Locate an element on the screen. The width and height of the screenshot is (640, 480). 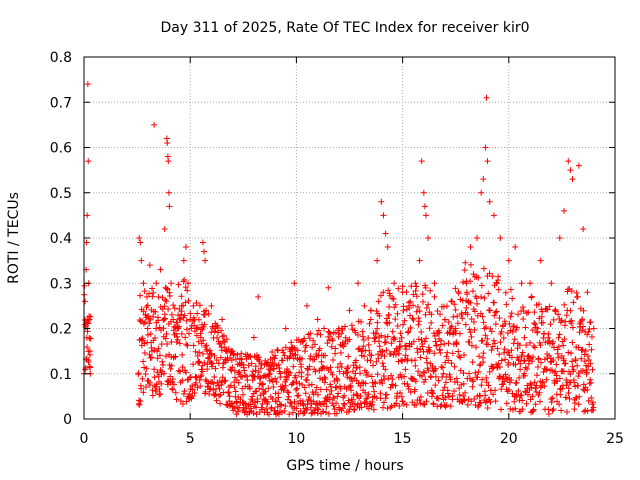
x-tick-label: 15 is located at coordinates (403, 439).